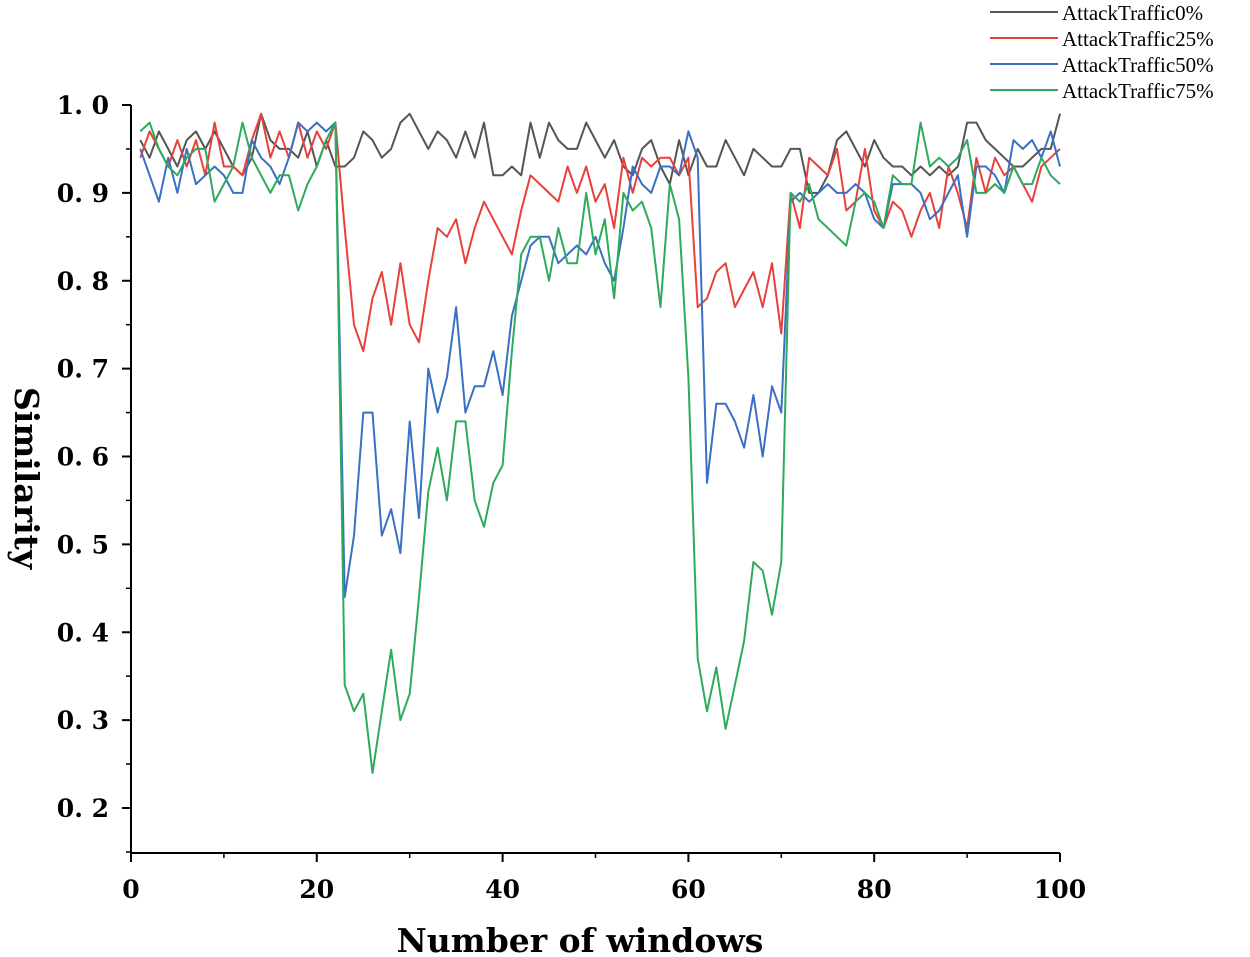 The image size is (1250, 957). I want to click on x-tick-label: 0, so click(130, 889).